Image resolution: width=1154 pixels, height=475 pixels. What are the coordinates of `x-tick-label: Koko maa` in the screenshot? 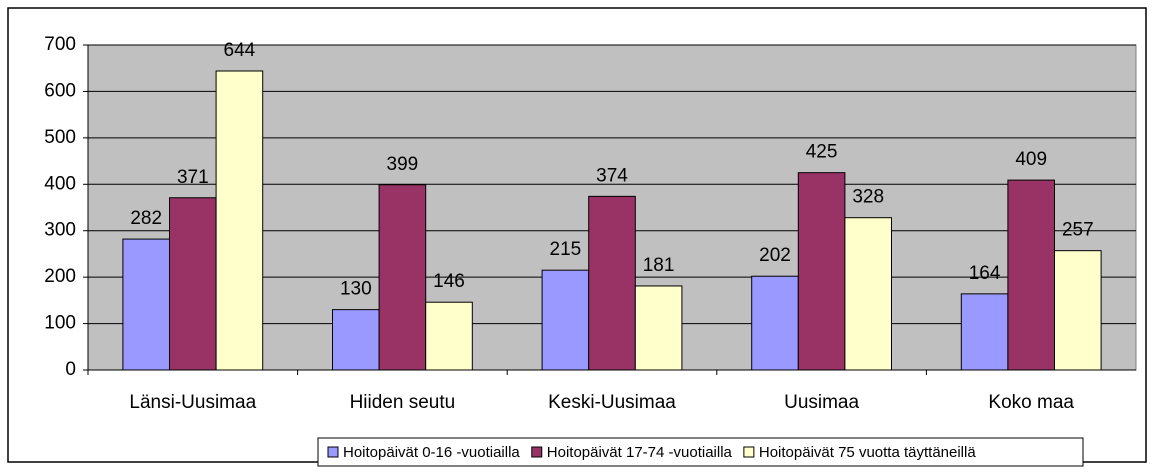 It's located at (1031, 402).